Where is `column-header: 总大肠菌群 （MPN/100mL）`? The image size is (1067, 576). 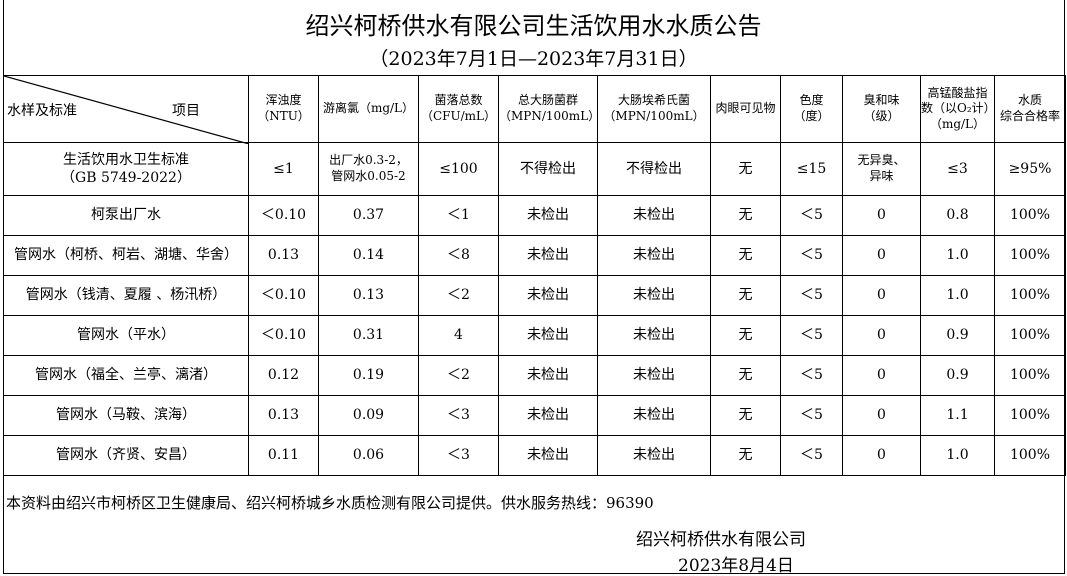 column-header: 总大肠菌群 （MPN/100mL） is located at coordinates (549, 109).